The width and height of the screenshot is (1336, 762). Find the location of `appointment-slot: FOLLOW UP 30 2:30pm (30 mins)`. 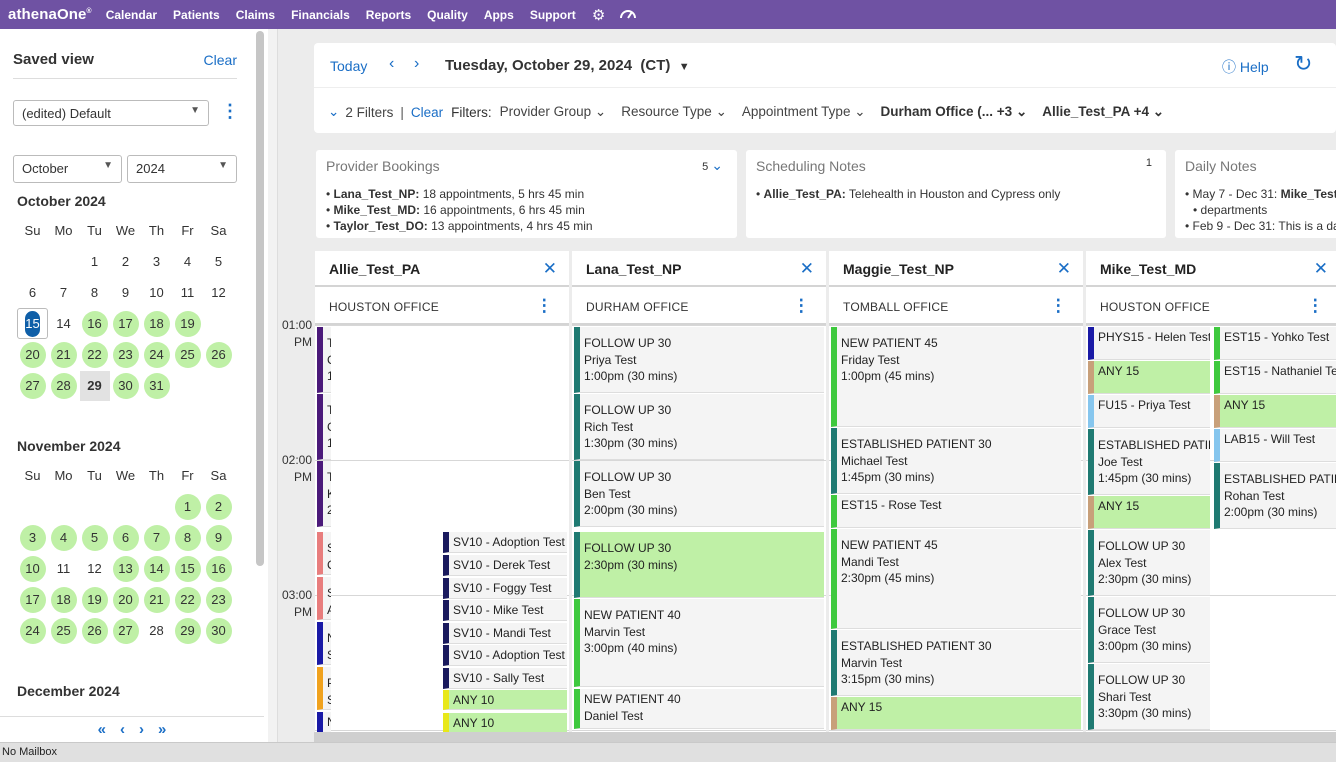

appointment-slot: FOLLOW UP 30 2:30pm (30 mins) is located at coordinates (699, 565).